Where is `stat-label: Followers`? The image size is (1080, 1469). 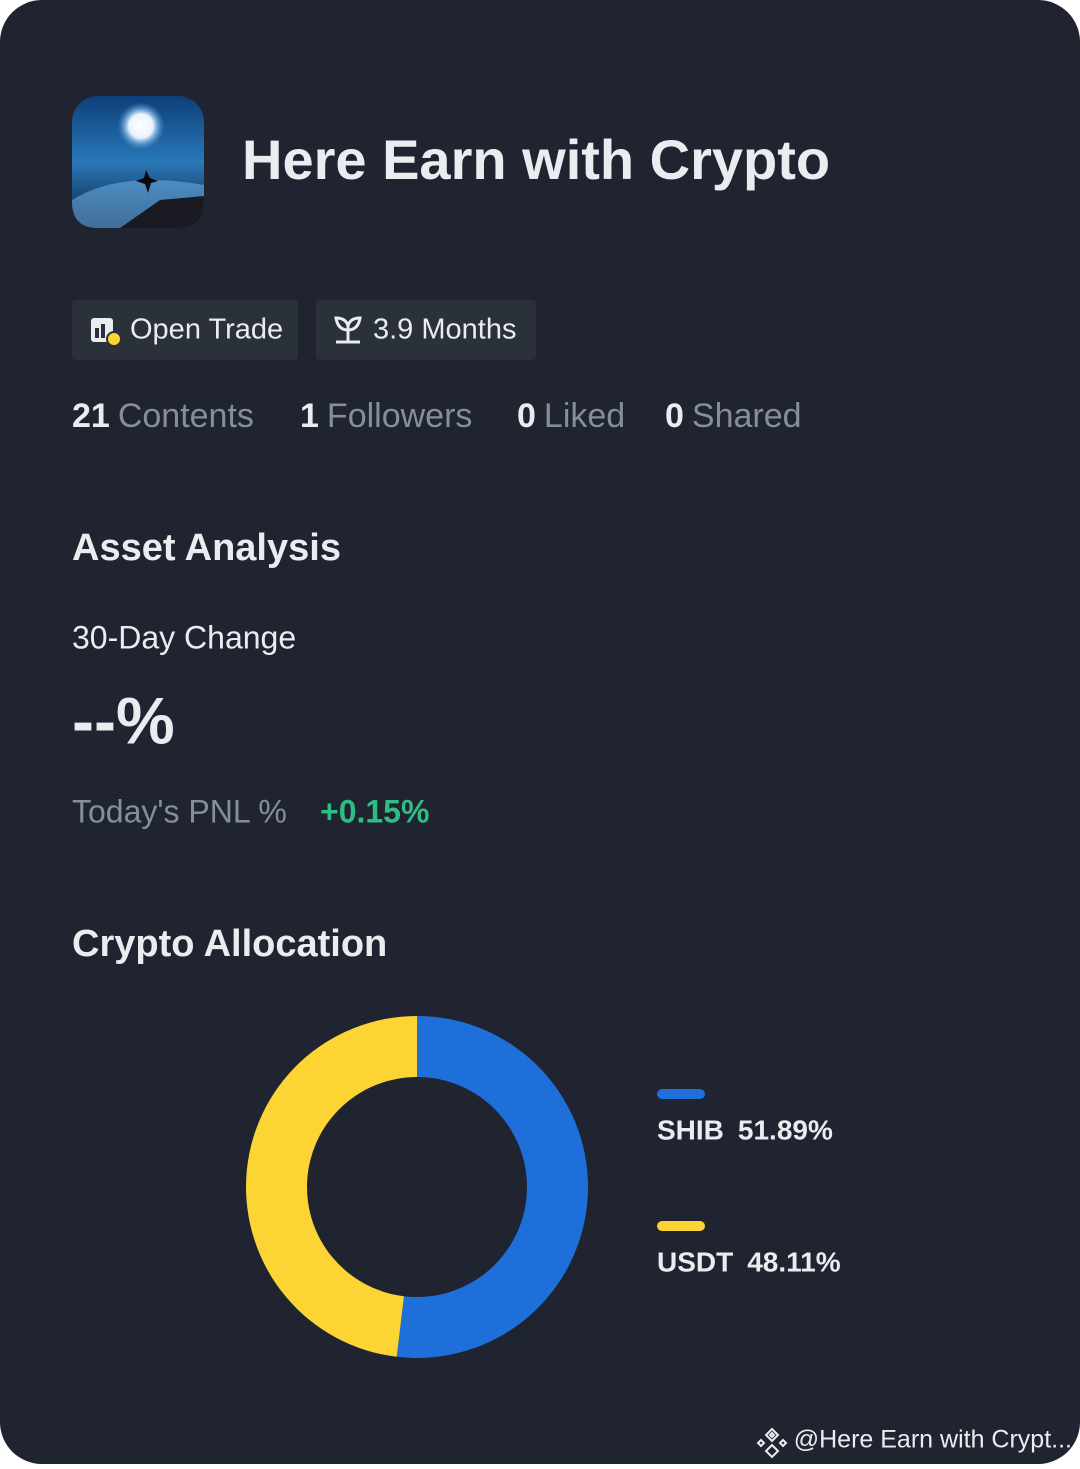 stat-label: Followers is located at coordinates (399, 416).